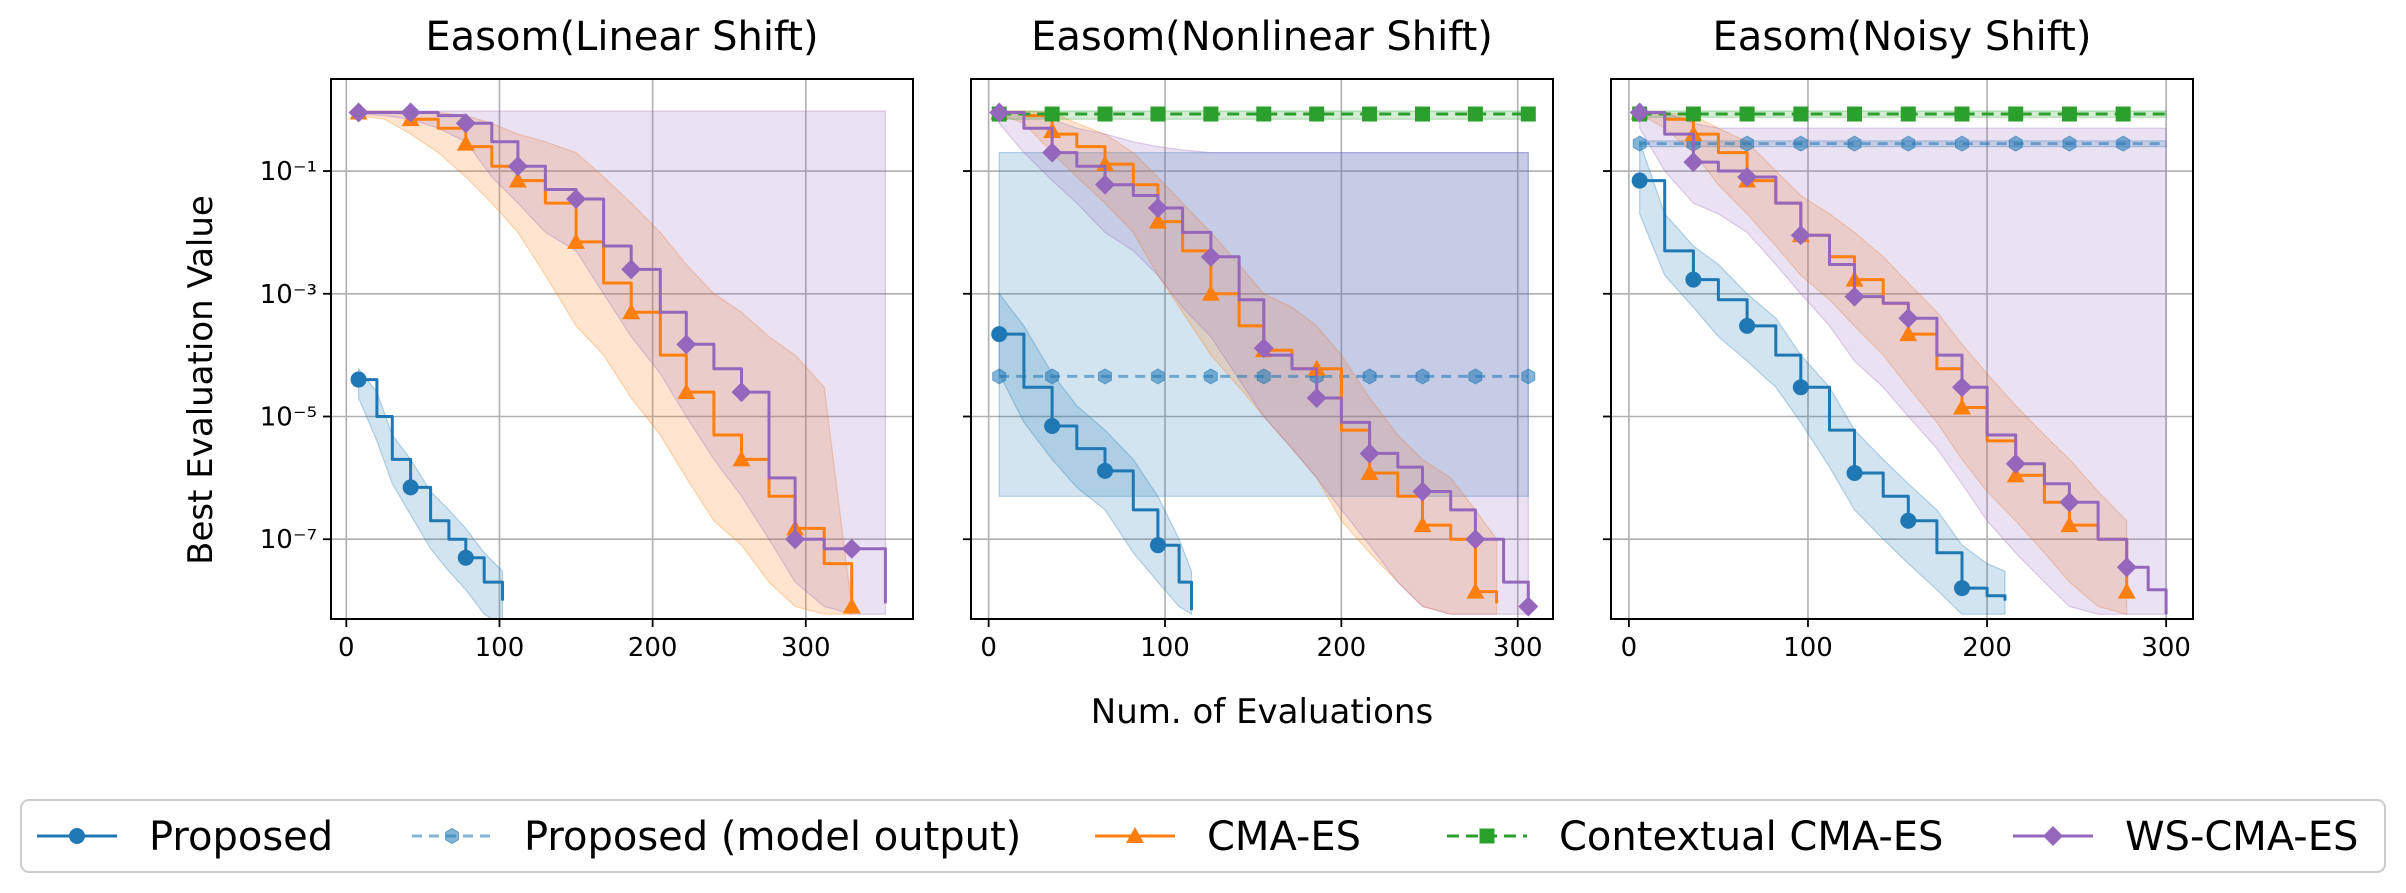  What do you see at coordinates (1262, 712) in the screenshot?
I see `x-axis-label: Num. of Evaluations` at bounding box center [1262, 712].